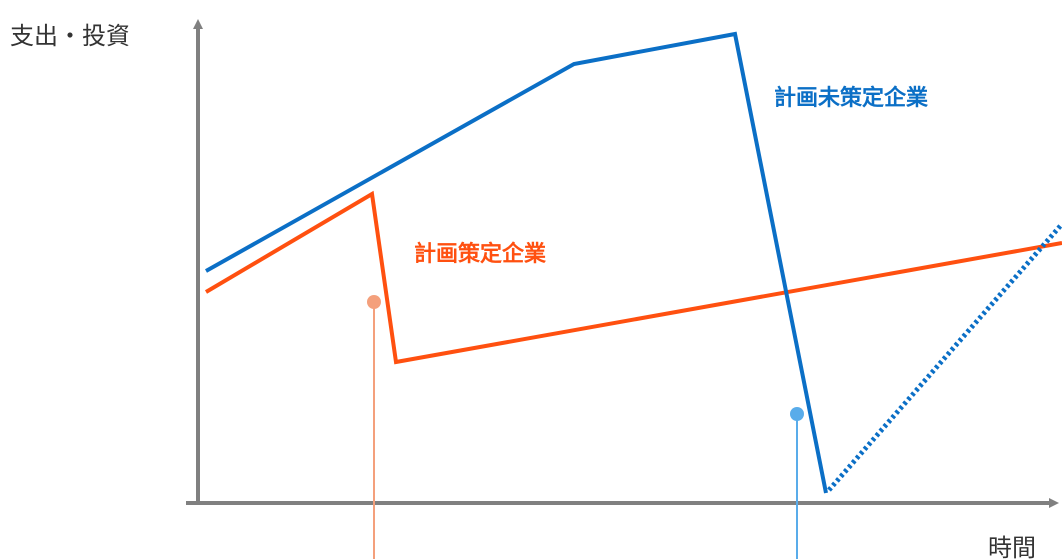  What do you see at coordinates (480, 254) in the screenshot?
I see `planned-series-label: 計画策定企業` at bounding box center [480, 254].